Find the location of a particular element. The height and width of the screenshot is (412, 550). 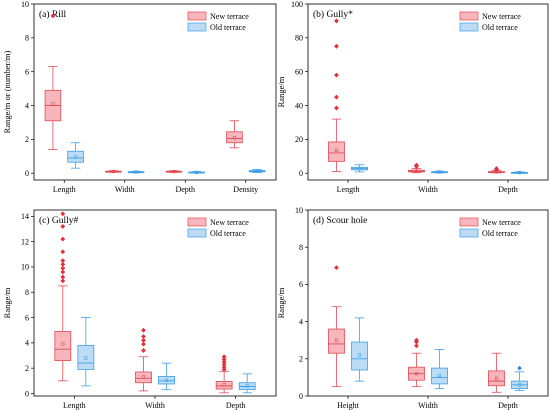

y-tick-label: 12 is located at coordinates (25, 241).